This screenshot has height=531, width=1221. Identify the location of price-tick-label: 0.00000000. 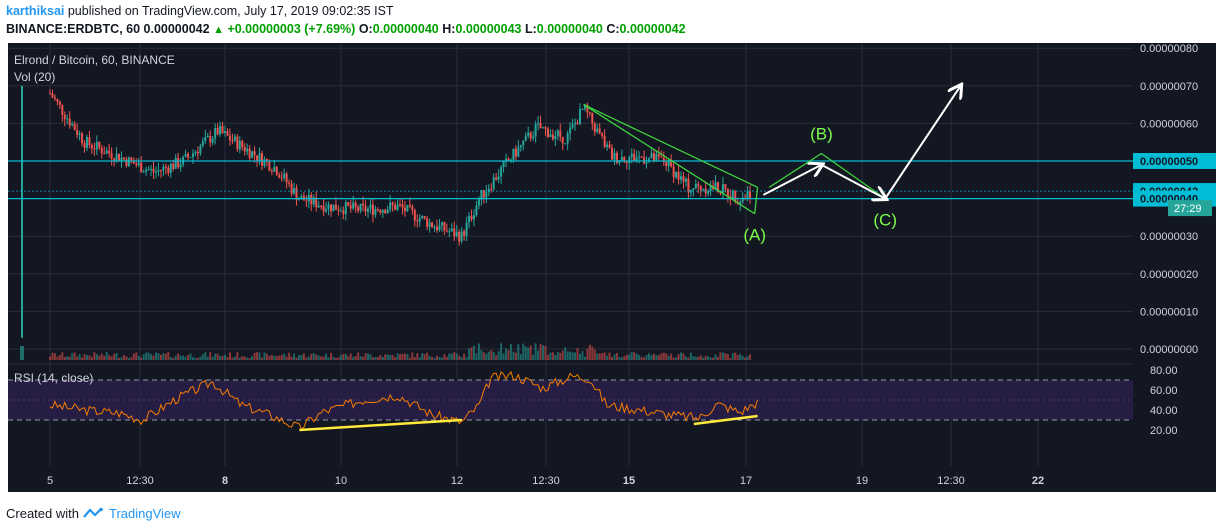
(1169, 350).